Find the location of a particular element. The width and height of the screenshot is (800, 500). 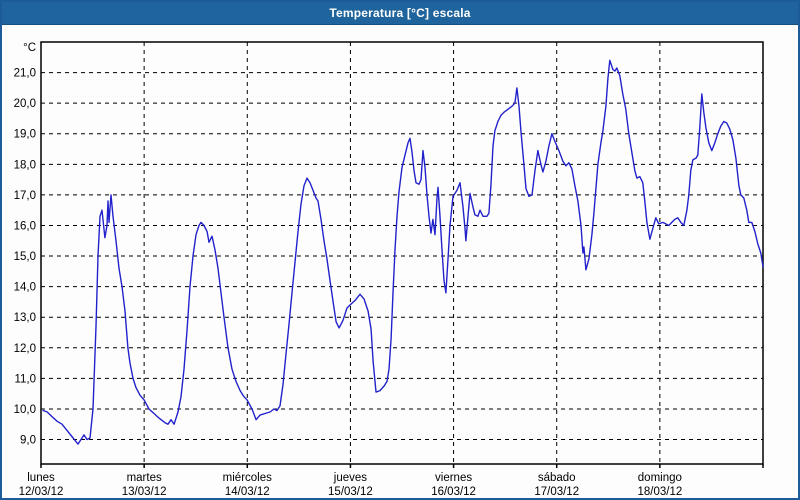

x-axis-date-label: 12/03/12 is located at coordinates (41, 492).